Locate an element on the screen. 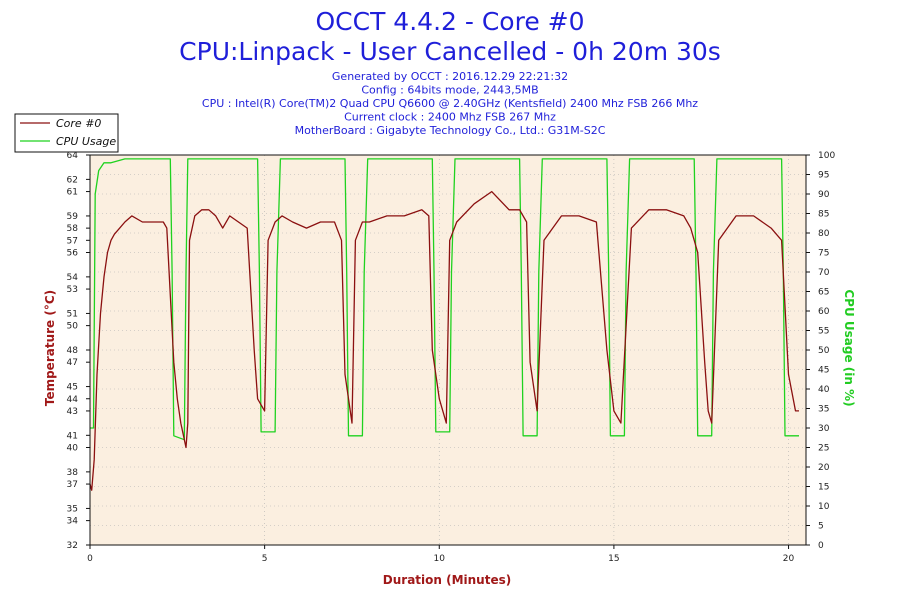 This screenshot has width=900, height=600. y-right-tick-label: 25 is located at coordinates (823, 449).